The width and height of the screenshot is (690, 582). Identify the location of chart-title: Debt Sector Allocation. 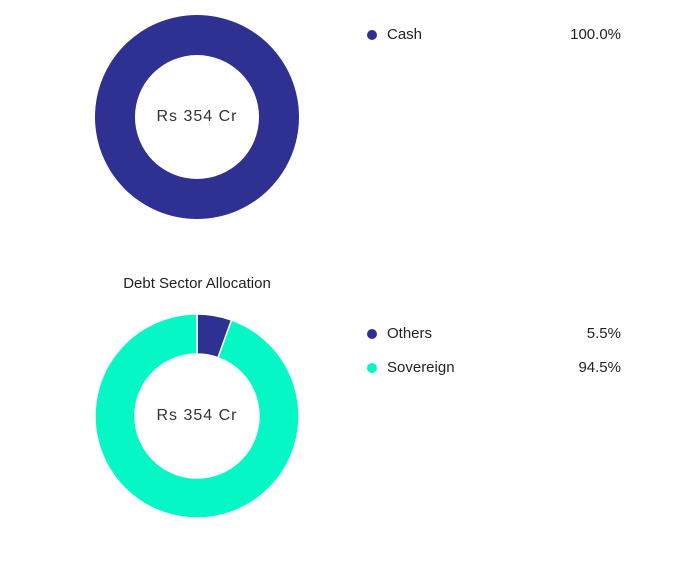
(197, 283).